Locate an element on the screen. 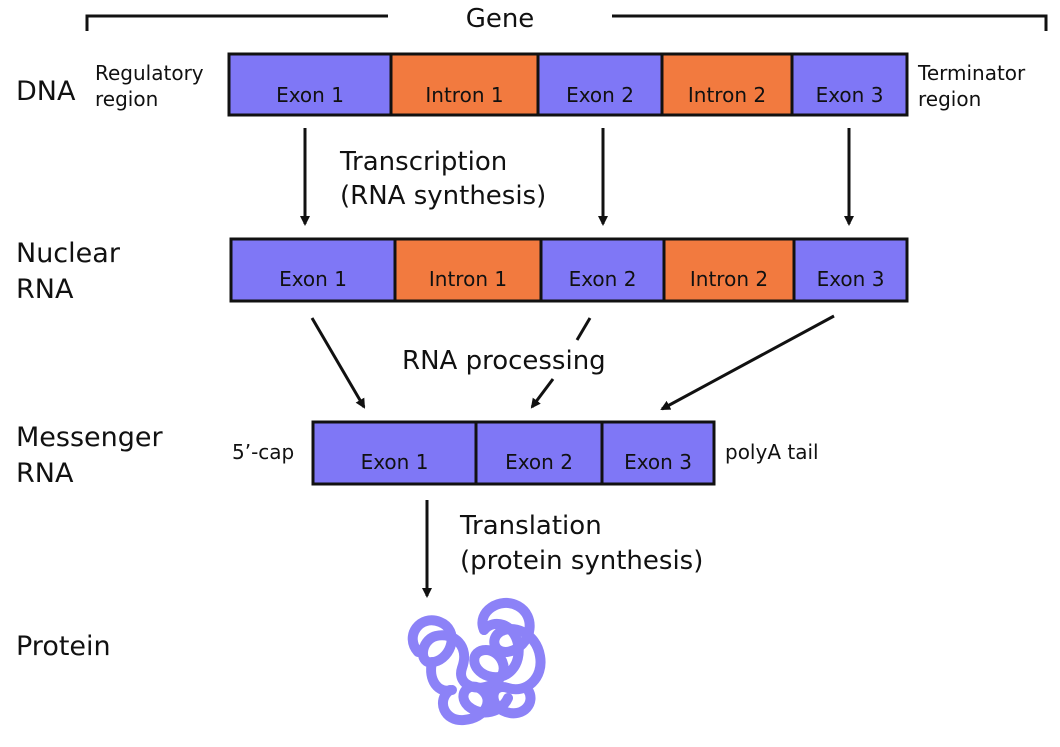  processing-arrow-exon-2-bottom is located at coordinates (542, 393).